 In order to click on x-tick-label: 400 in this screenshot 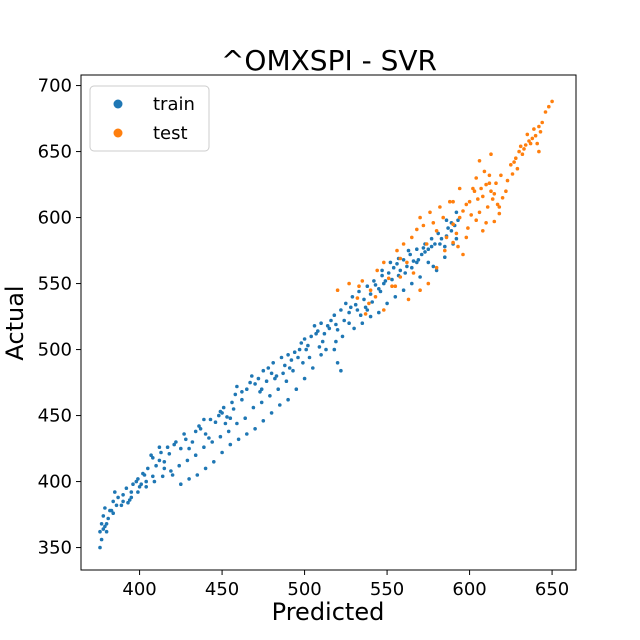, I will do `click(139, 589)`.